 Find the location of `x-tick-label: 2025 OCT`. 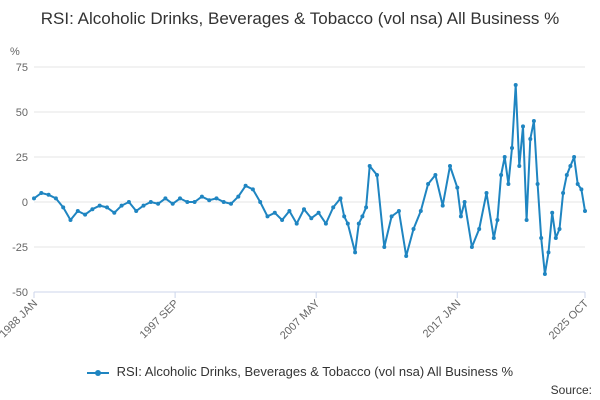

x-tick-label: 2025 OCT is located at coordinates (569, 319).